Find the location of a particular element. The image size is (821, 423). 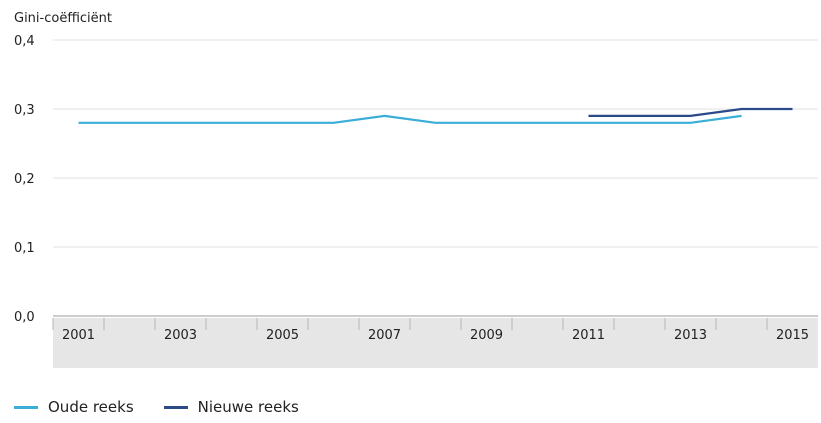

x-tick-label: 2005 is located at coordinates (282, 335).